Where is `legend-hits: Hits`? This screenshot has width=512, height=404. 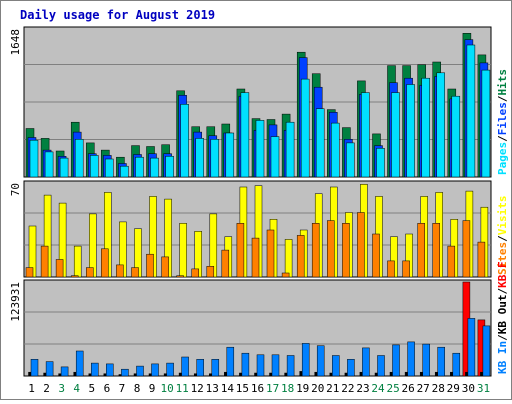 legend-hits: Hits is located at coordinates (502, 82).